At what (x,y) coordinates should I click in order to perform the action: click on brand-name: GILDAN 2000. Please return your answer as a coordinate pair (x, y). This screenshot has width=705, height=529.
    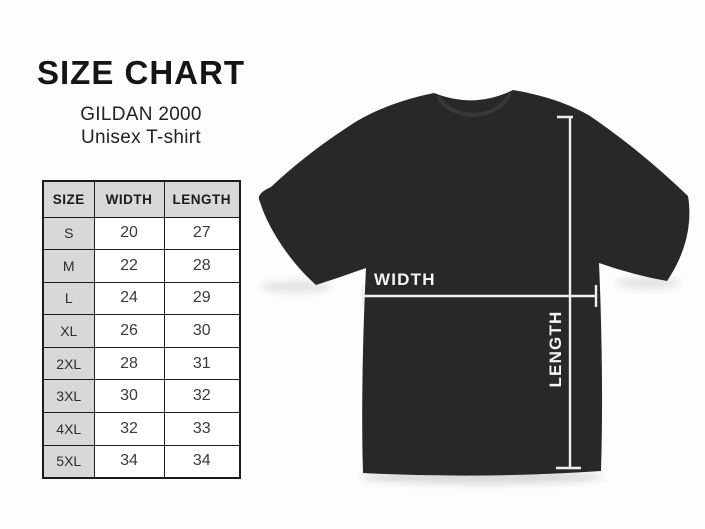
    Looking at the image, I should click on (141, 114).